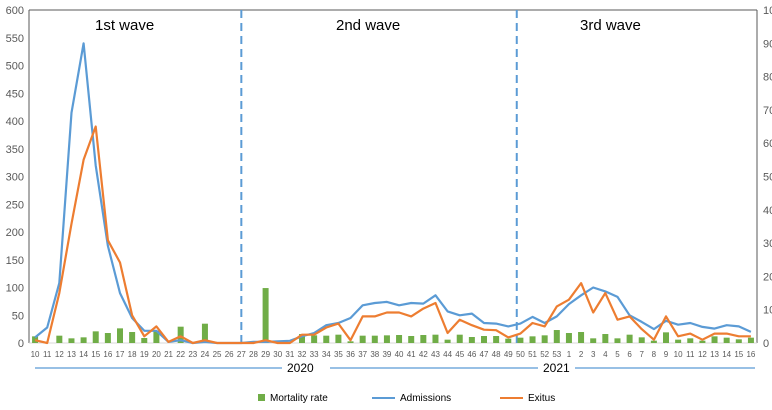  Describe the element at coordinates (362, 354) in the screenshot. I see `x-tick-label: 37` at that location.